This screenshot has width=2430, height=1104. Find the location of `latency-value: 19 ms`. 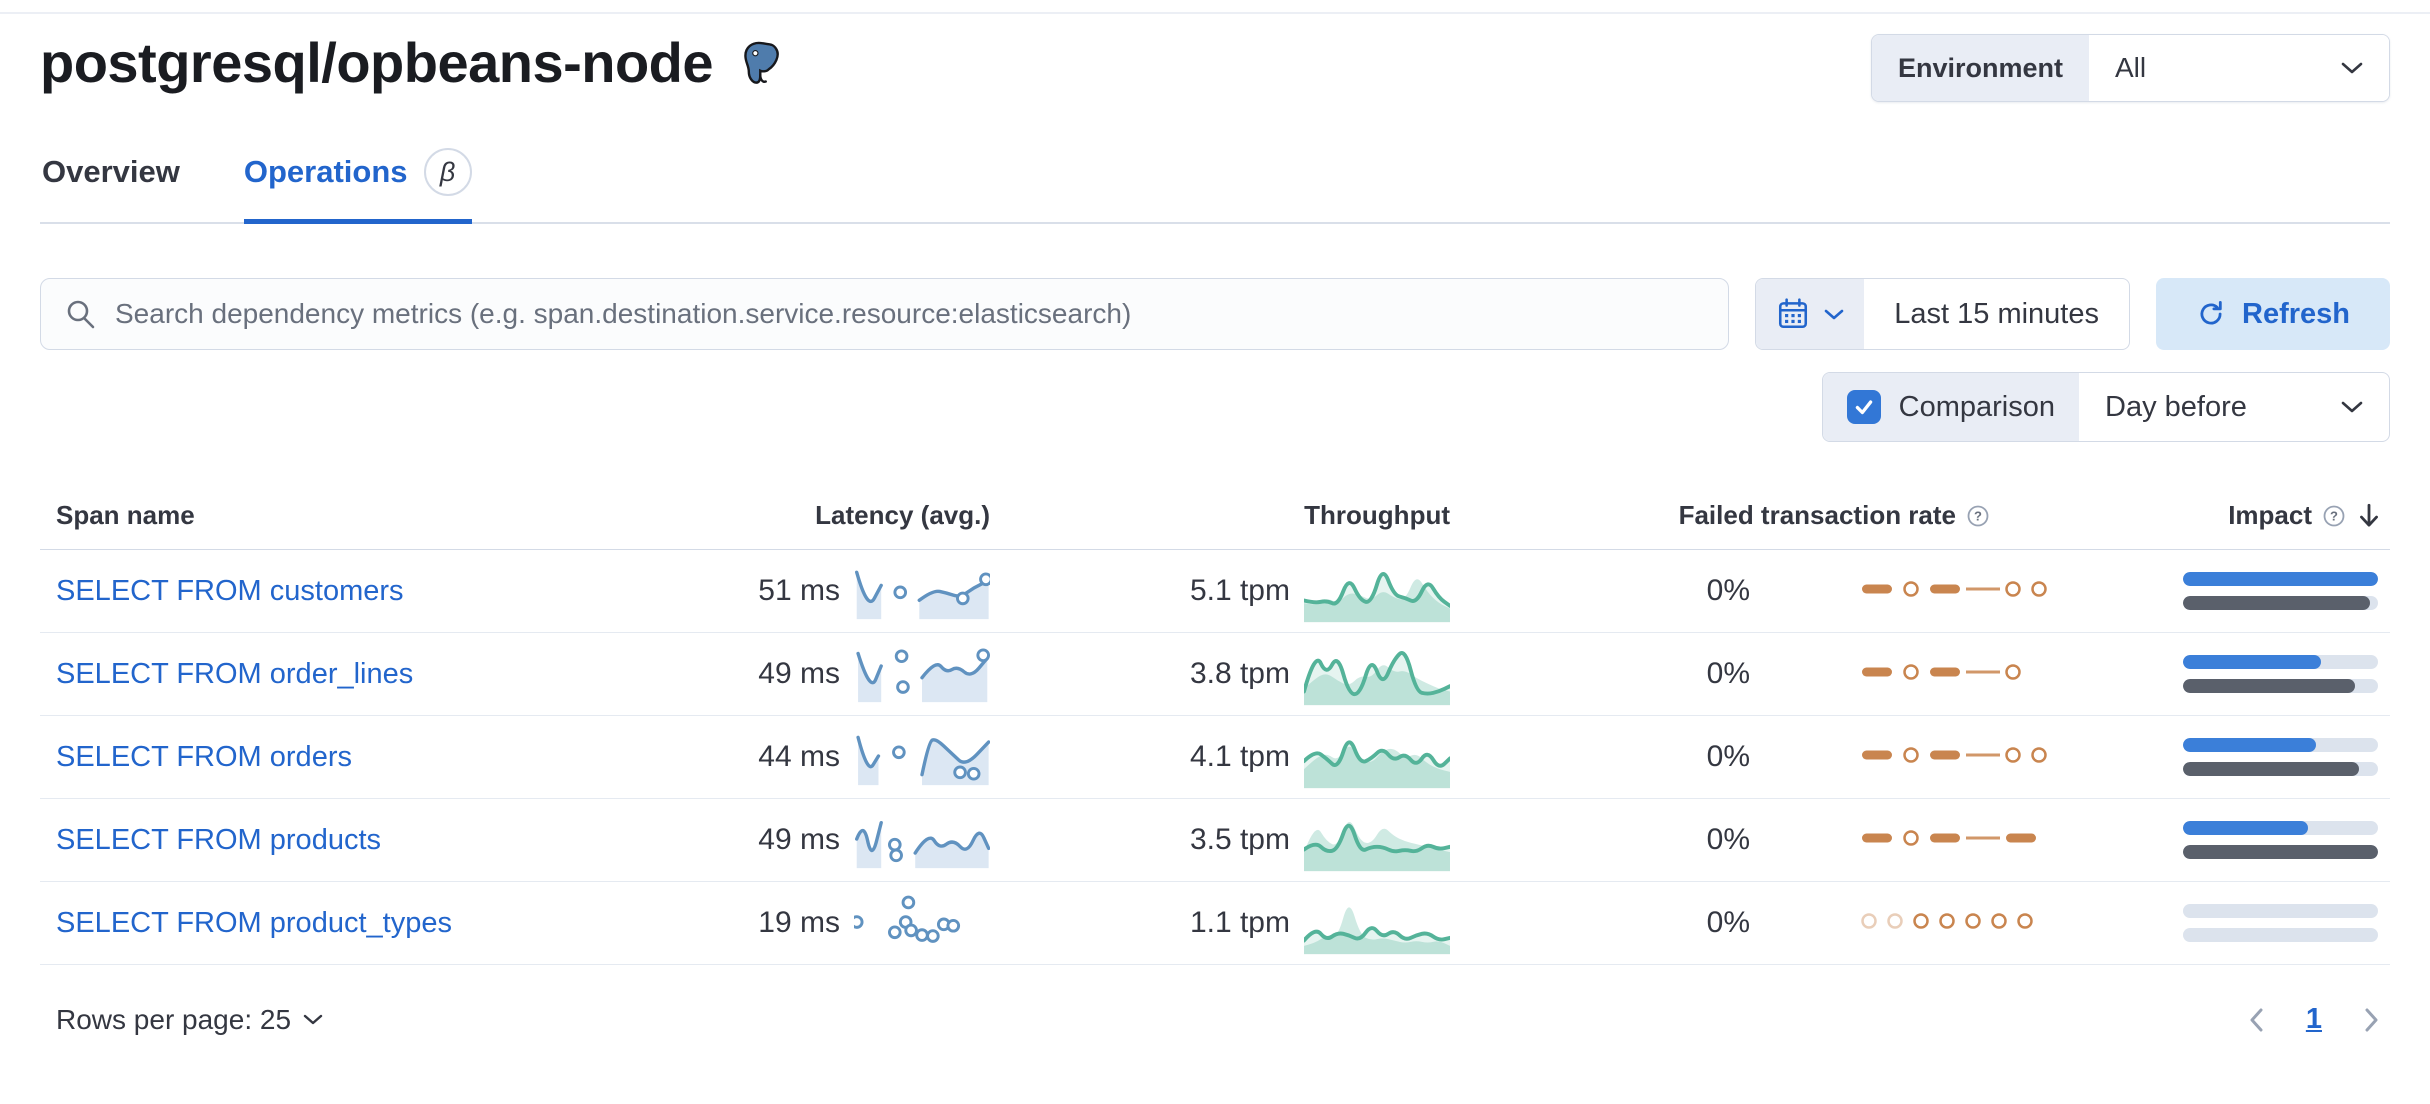

latency-value: 19 ms is located at coordinates (799, 922).